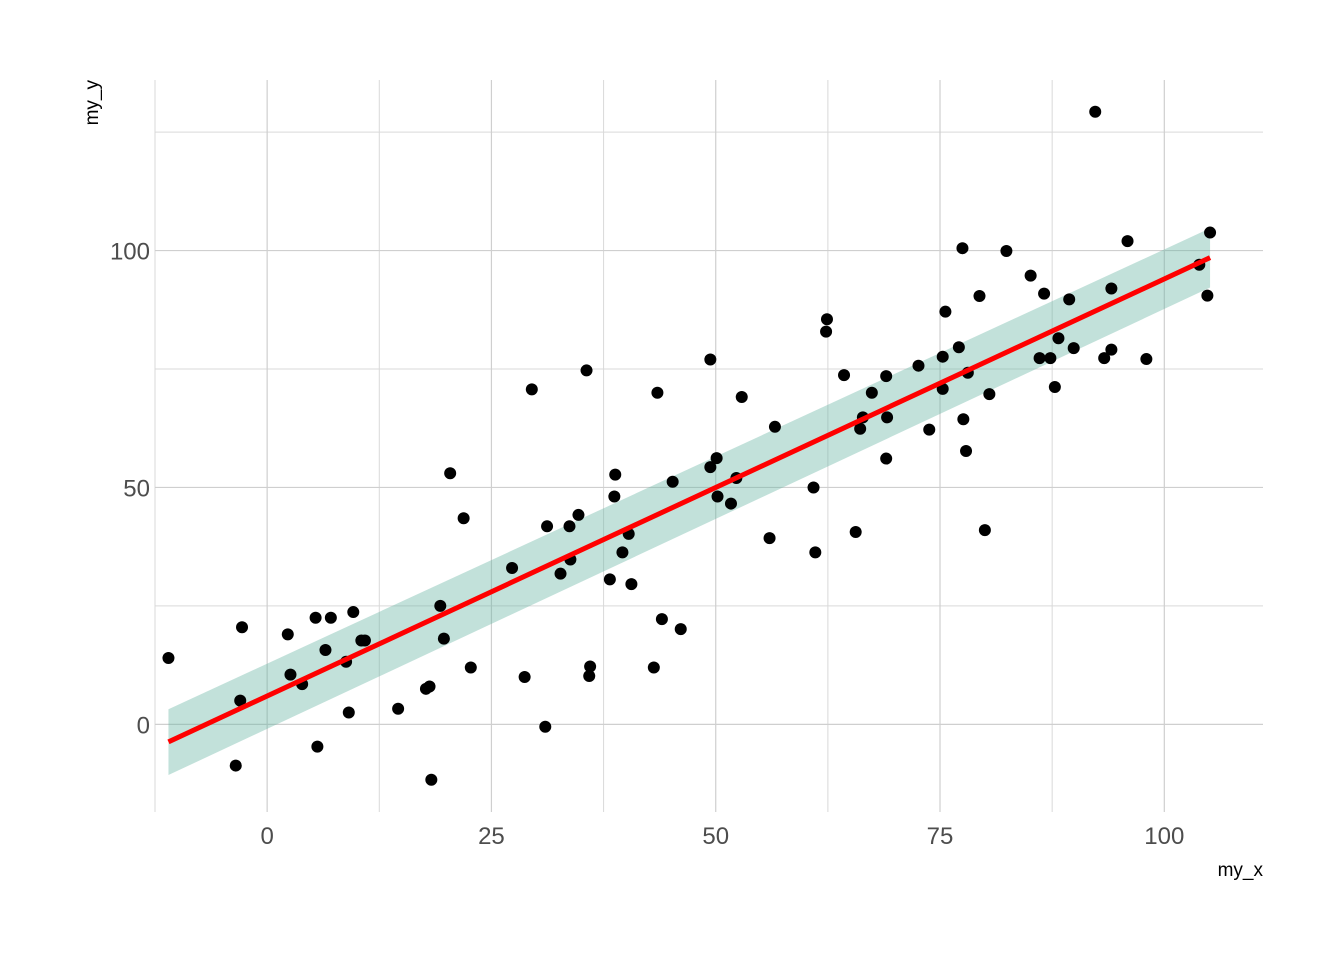  I want to click on x-tick-label: 25, so click(491, 836).